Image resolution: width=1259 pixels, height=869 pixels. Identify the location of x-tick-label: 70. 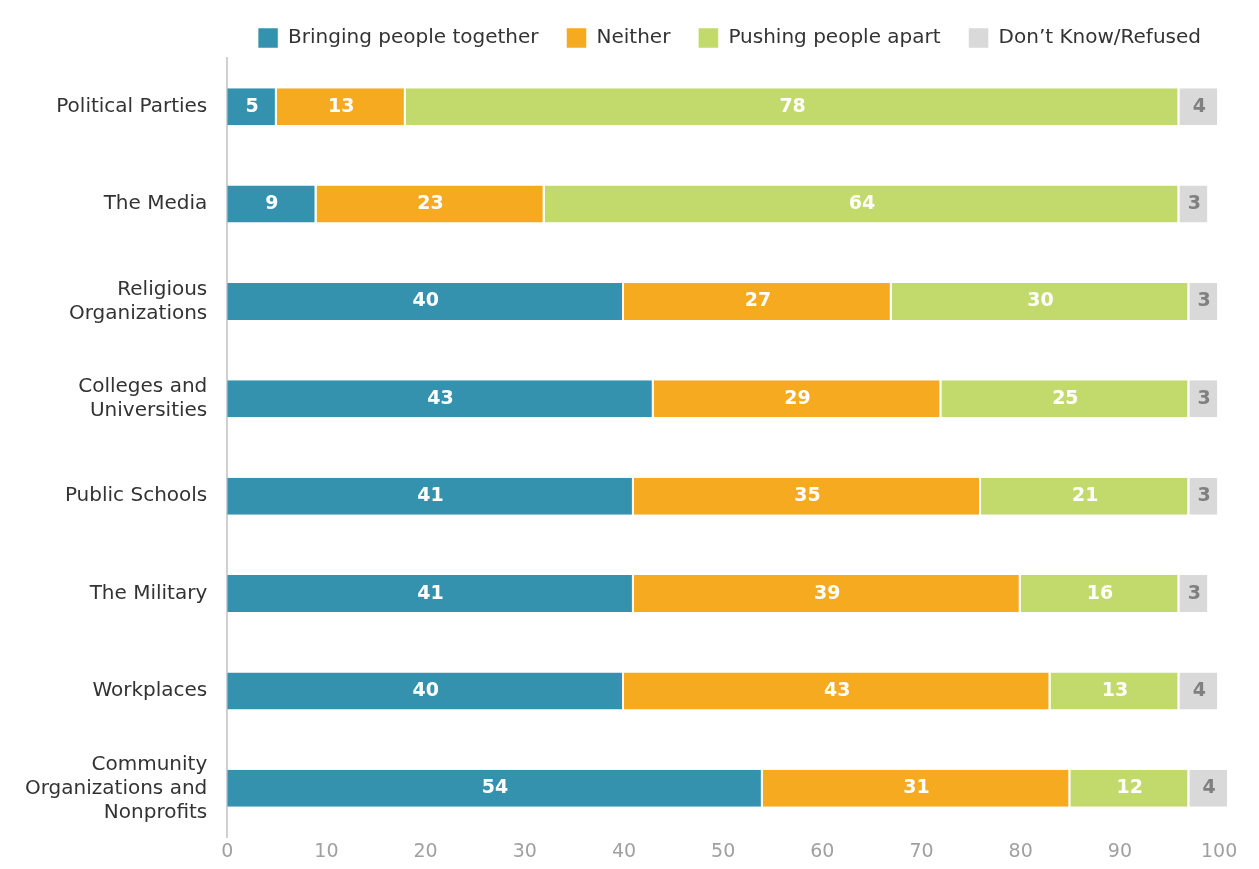
(921, 850).